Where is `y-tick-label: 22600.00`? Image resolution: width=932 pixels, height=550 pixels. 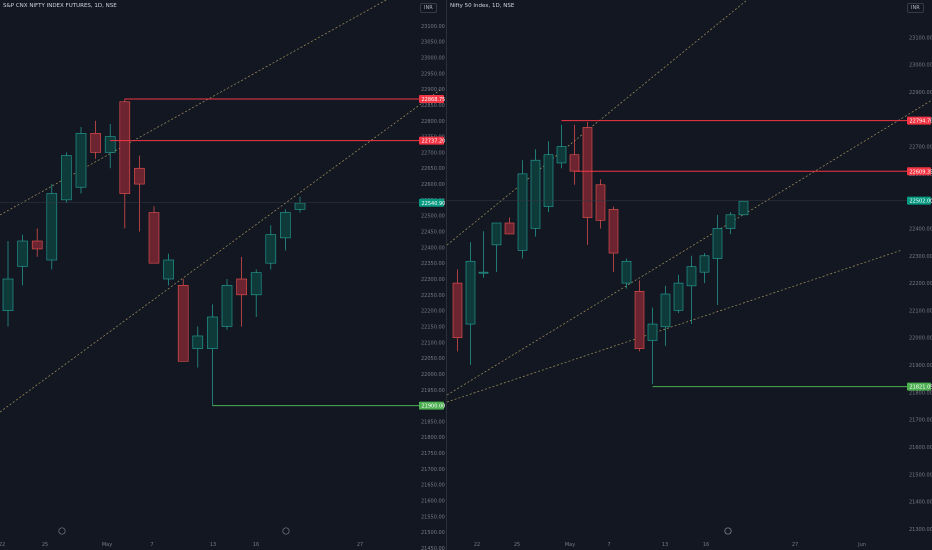 y-tick-label: 22600.00 is located at coordinates (433, 185).